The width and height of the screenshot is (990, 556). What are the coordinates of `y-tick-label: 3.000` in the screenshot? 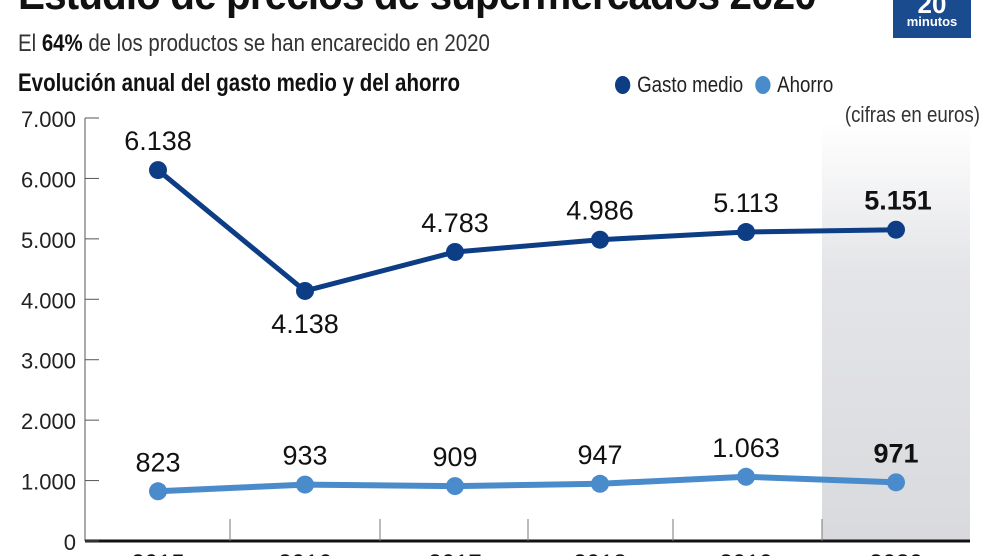 It's located at (48, 361).